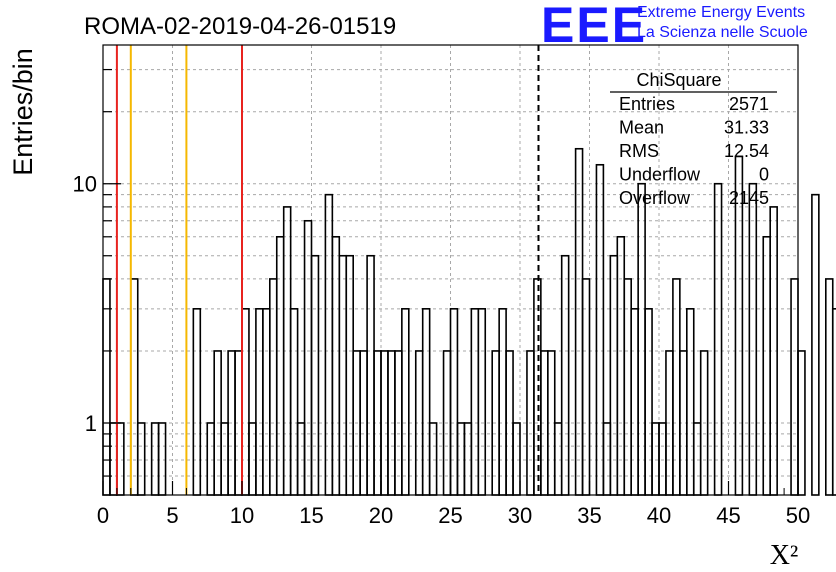 The height and width of the screenshot is (572, 836). What do you see at coordinates (639, 151) in the screenshot?
I see `stats-row-label: RMS` at bounding box center [639, 151].